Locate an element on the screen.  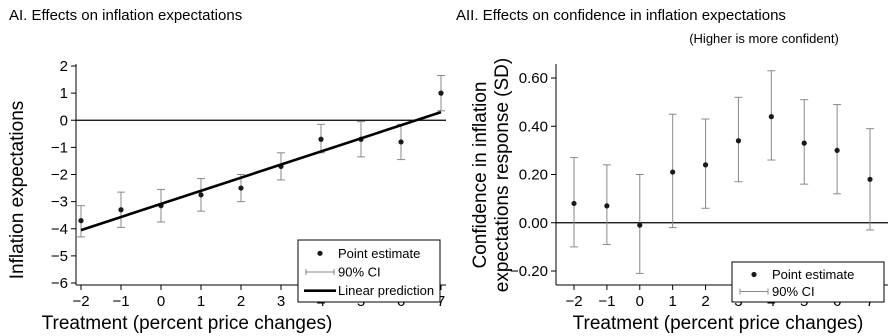
legend-box is located at coordinates (808, 282).